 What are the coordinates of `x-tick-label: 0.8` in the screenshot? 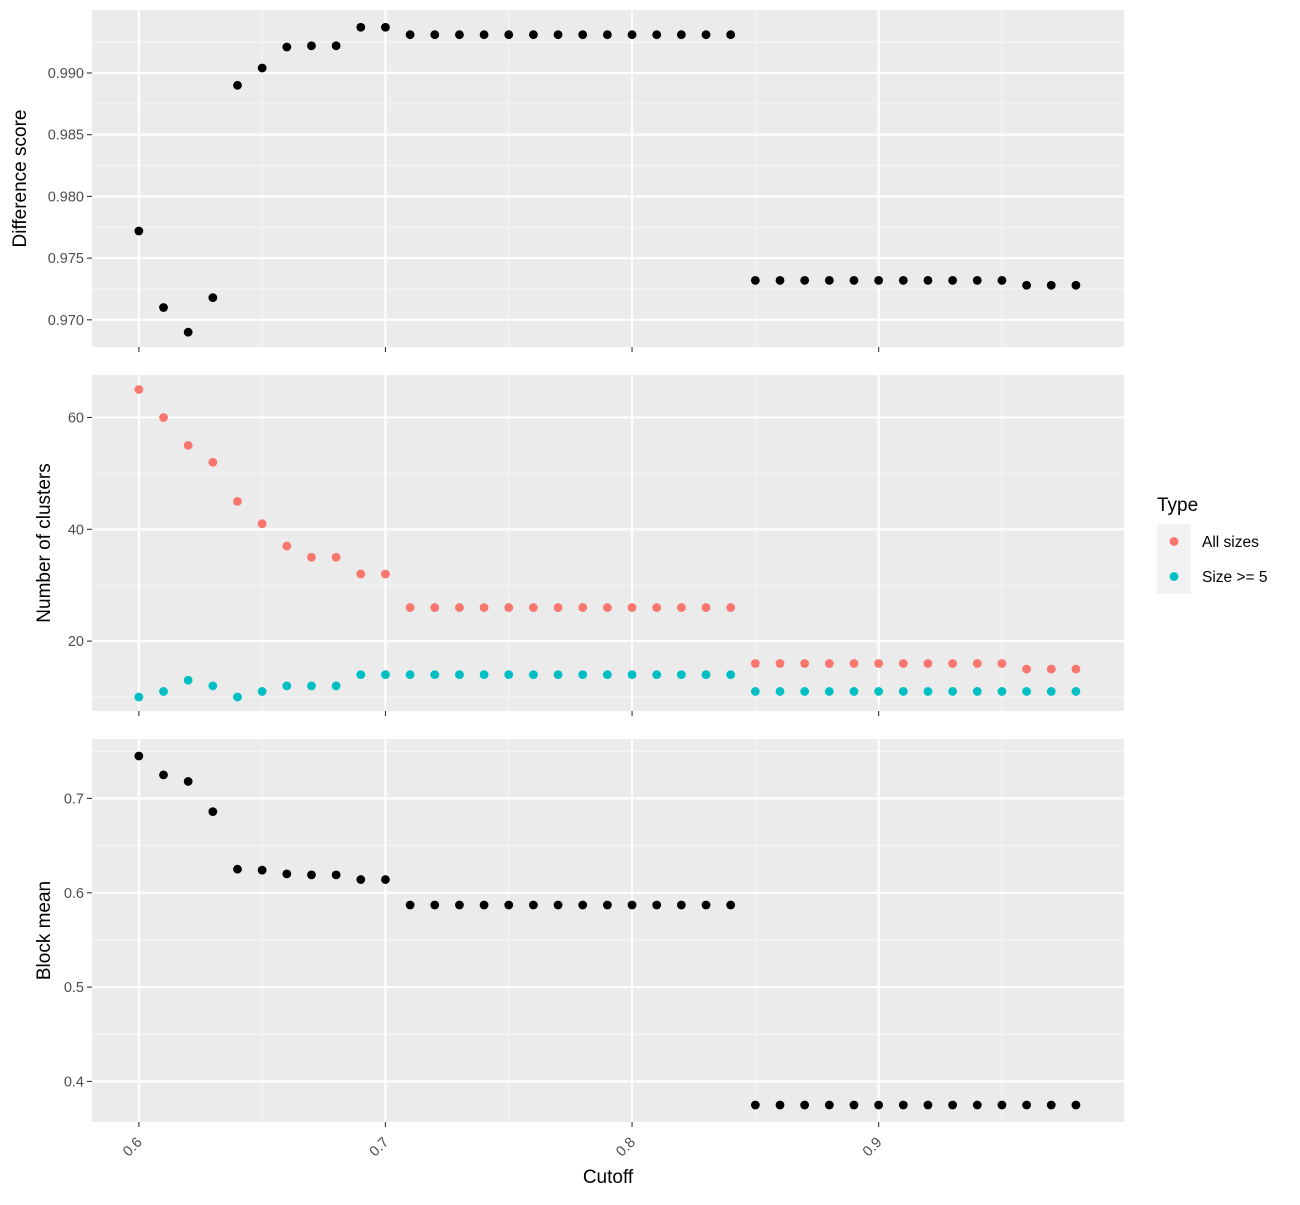 It's located at (626, 1148).